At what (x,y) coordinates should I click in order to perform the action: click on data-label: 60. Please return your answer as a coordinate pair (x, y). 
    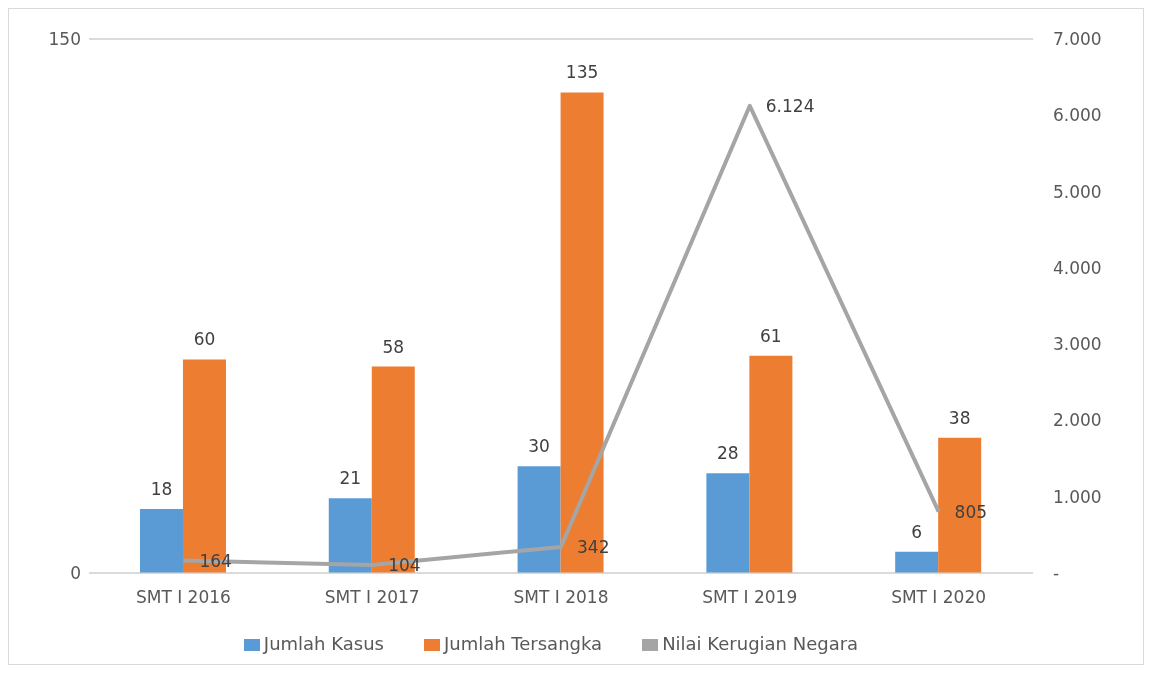
    Looking at the image, I should click on (204, 339).